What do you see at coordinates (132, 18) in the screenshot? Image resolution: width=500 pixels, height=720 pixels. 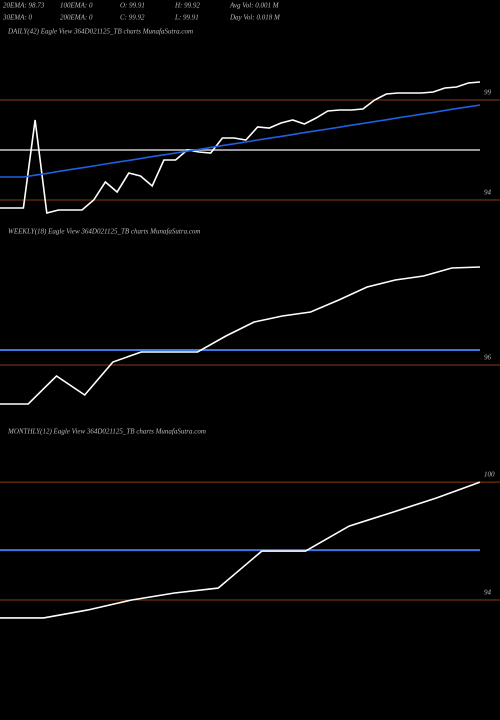 I see `header-stat: C: 99.92` at bounding box center [132, 18].